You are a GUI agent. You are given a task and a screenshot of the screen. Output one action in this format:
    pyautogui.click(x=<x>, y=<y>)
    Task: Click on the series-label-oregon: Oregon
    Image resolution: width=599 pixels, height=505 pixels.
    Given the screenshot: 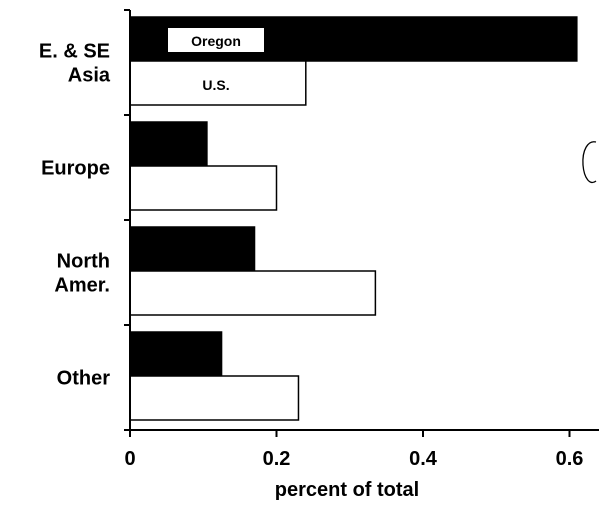 What is the action you would take?
    pyautogui.click(x=216, y=41)
    